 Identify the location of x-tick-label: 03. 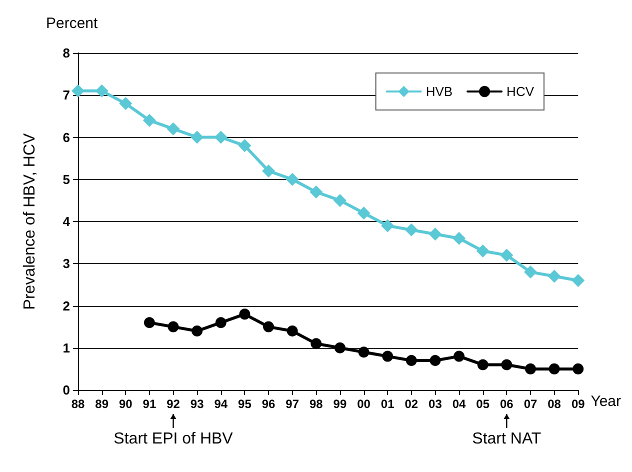
(435, 404).